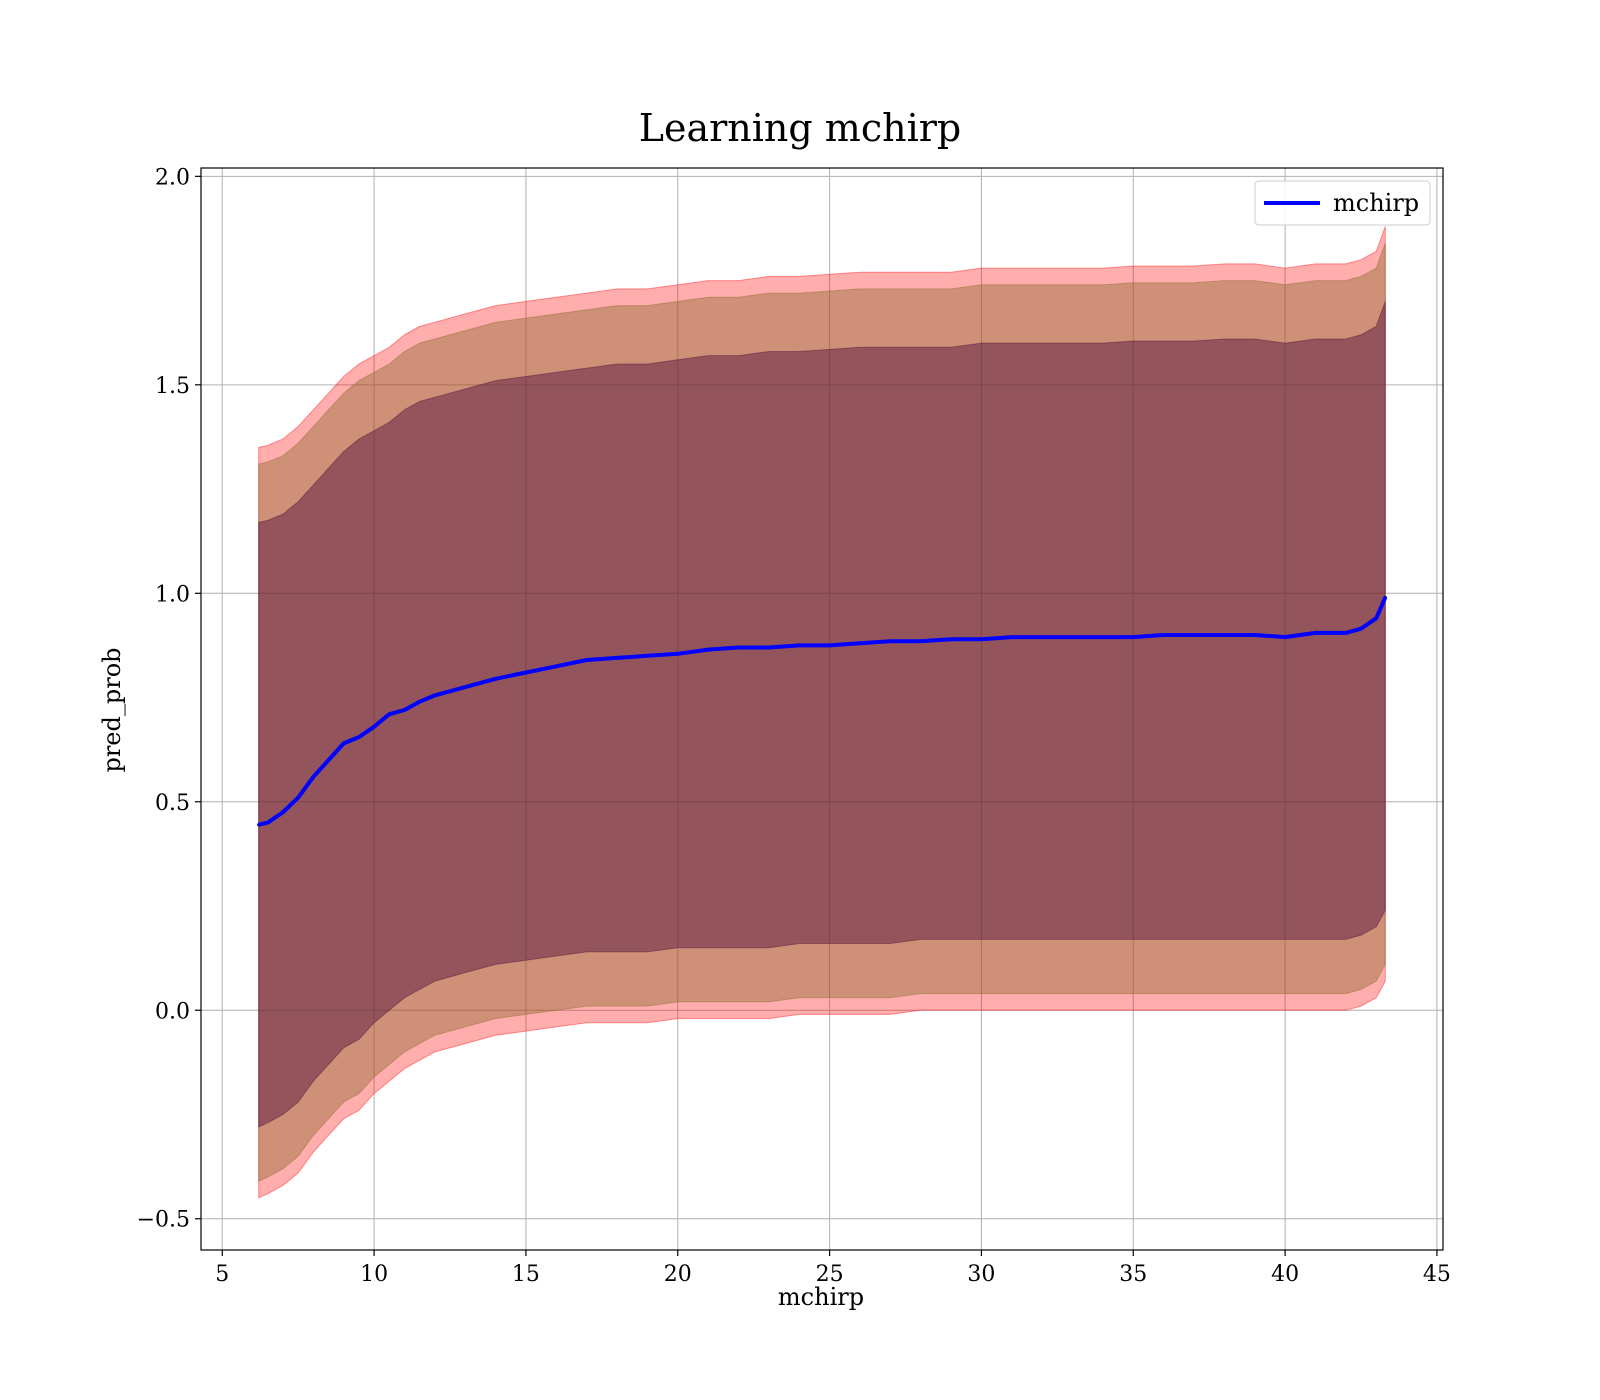 Image resolution: width=1600 pixels, height=1400 pixels. What do you see at coordinates (1437, 1274) in the screenshot?
I see `x-tick-label: 45` at bounding box center [1437, 1274].